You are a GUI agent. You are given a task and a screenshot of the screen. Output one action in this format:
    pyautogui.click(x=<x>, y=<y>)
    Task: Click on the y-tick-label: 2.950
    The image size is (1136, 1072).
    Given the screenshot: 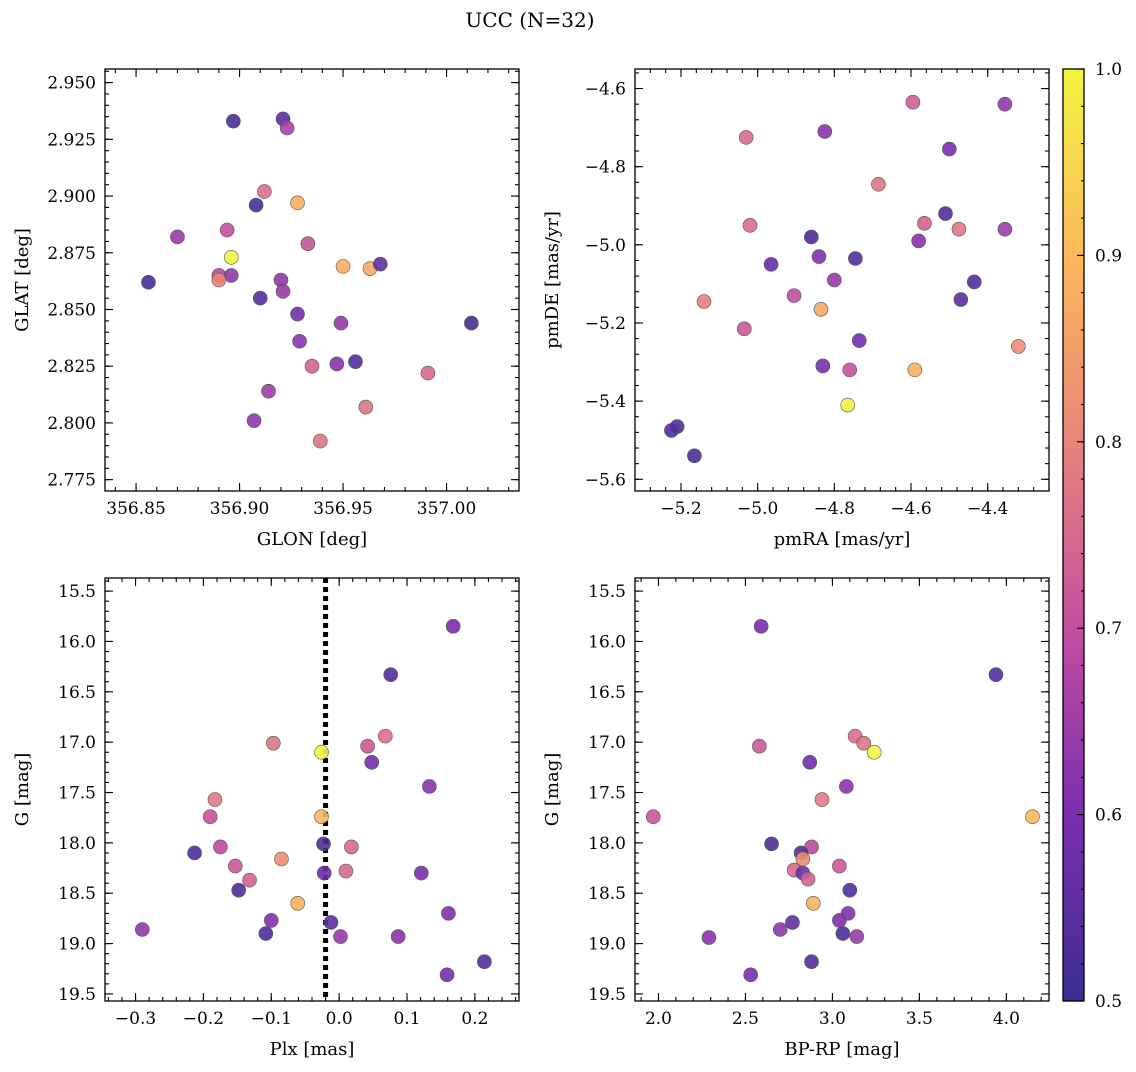 What is the action you would take?
    pyautogui.click(x=71, y=84)
    